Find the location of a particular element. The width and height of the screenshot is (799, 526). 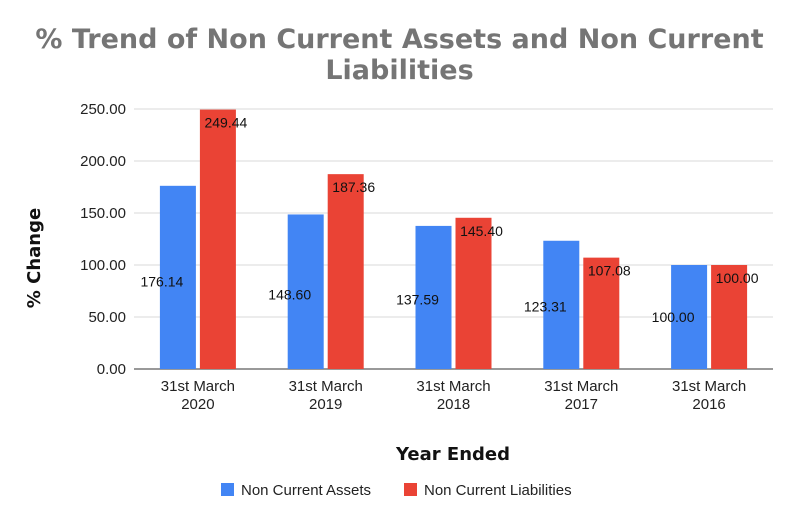

chart-title-line-2: Liabilities is located at coordinates (399, 70).